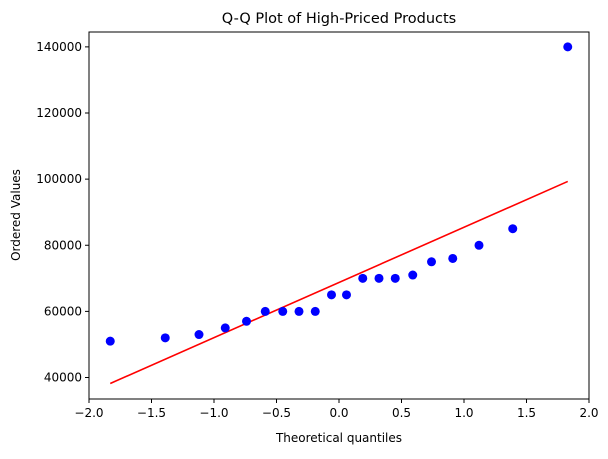  What do you see at coordinates (88, 413) in the screenshot?
I see `x-tick-label: −2.0` at bounding box center [88, 413].